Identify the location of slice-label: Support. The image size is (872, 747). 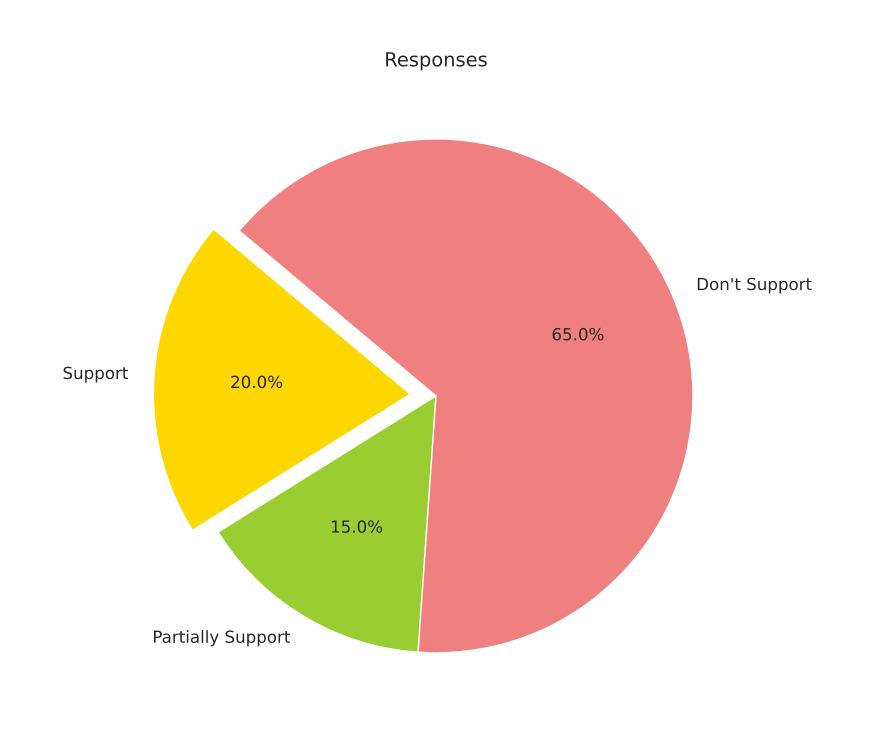
(96, 374).